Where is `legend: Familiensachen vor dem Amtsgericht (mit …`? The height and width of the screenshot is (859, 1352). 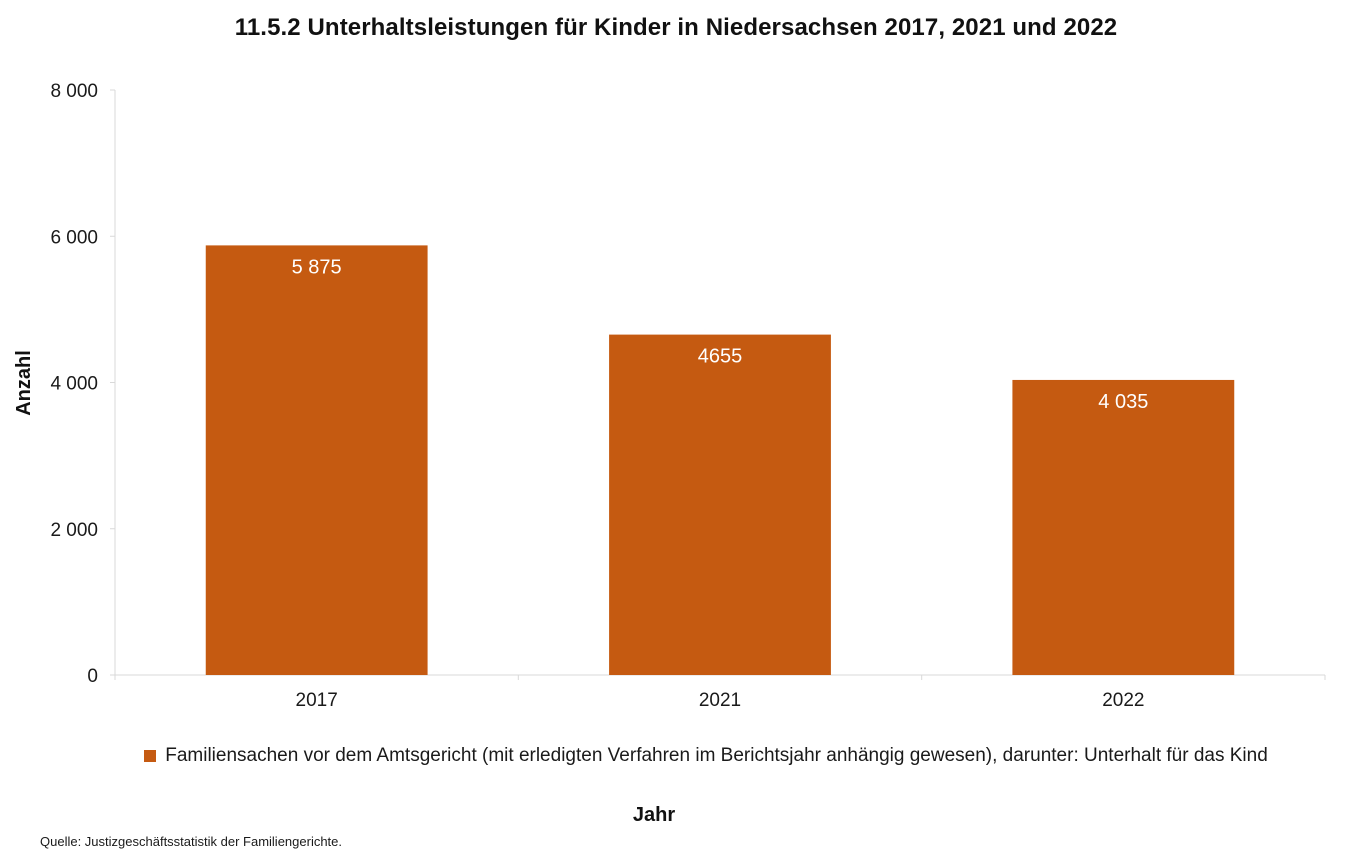 legend: Familiensachen vor dem Amtsgericht (mit … is located at coordinates (676, 756).